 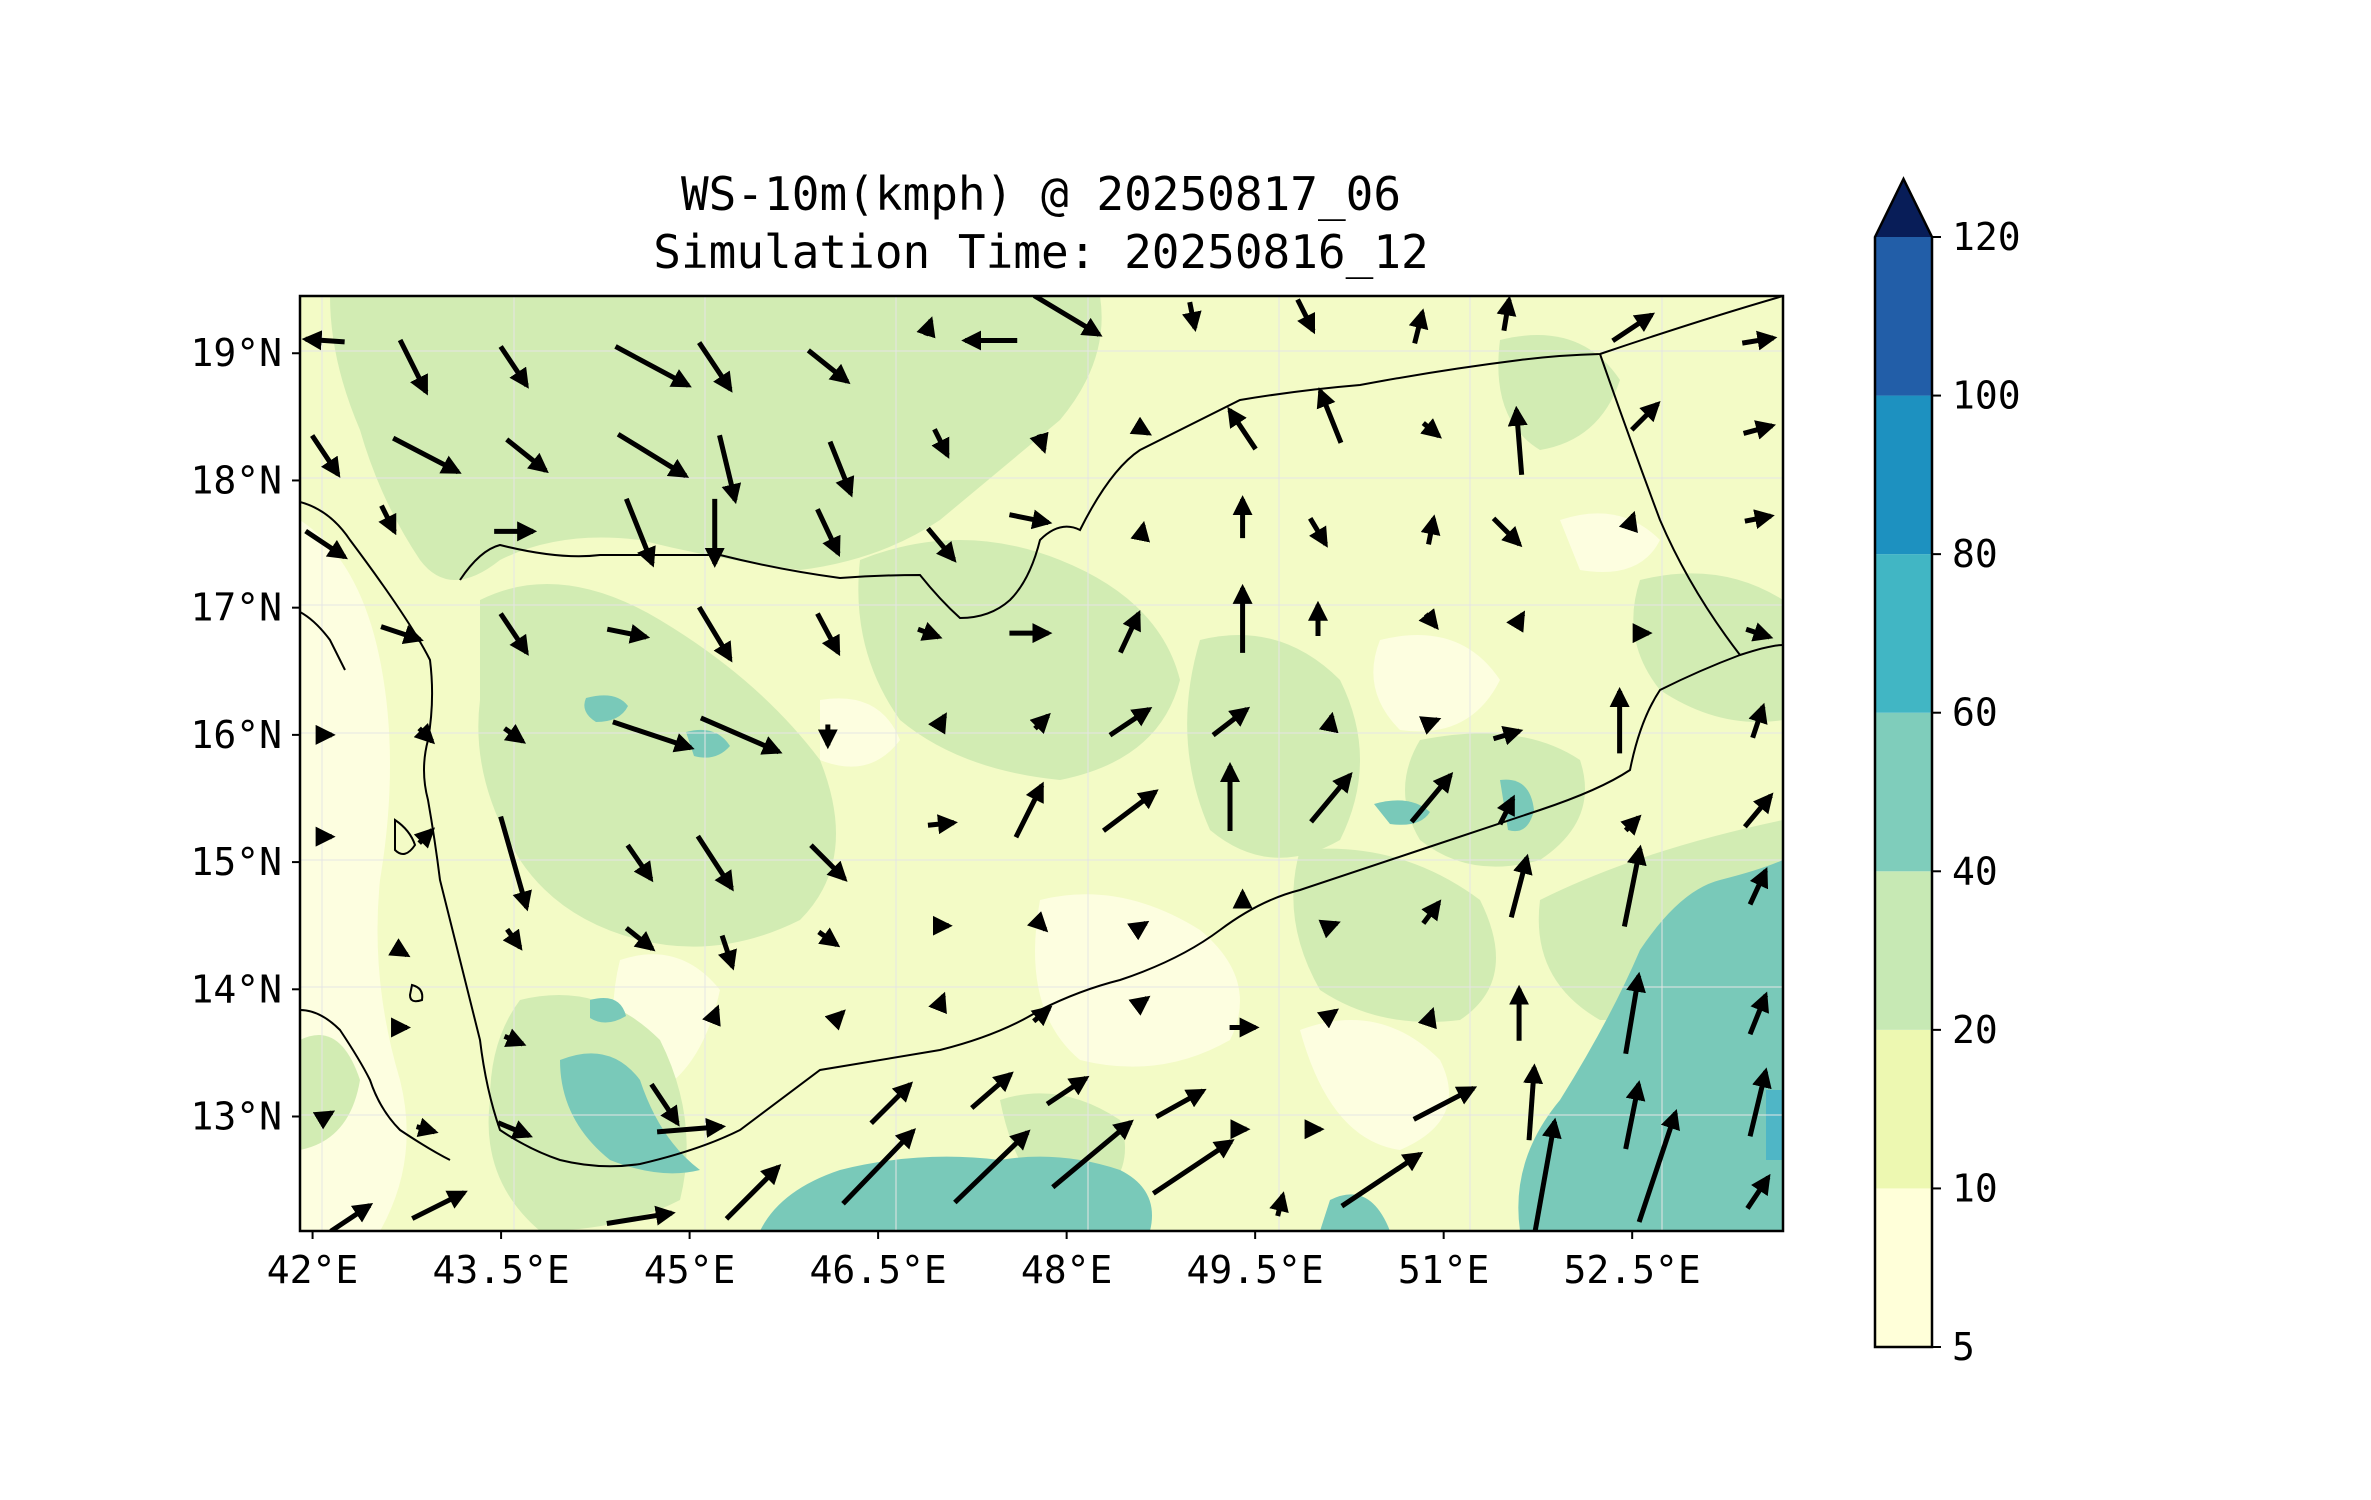 I want to click on colorbar-tick-label: 100, so click(x=1986, y=396).